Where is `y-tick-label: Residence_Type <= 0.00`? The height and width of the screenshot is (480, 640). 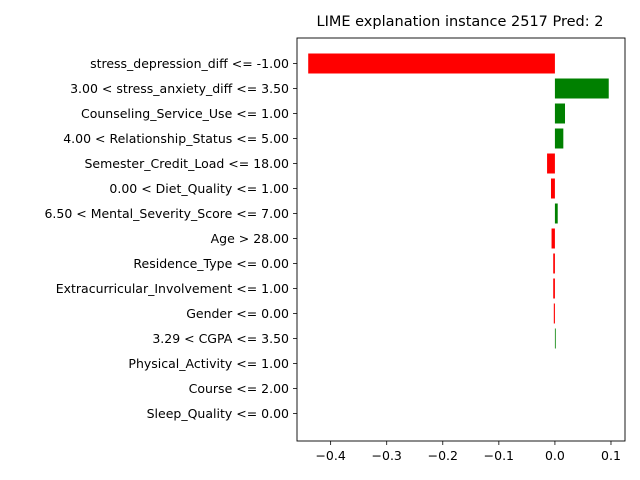
y-tick-label: Residence_Type <= 0.00 is located at coordinates (211, 263).